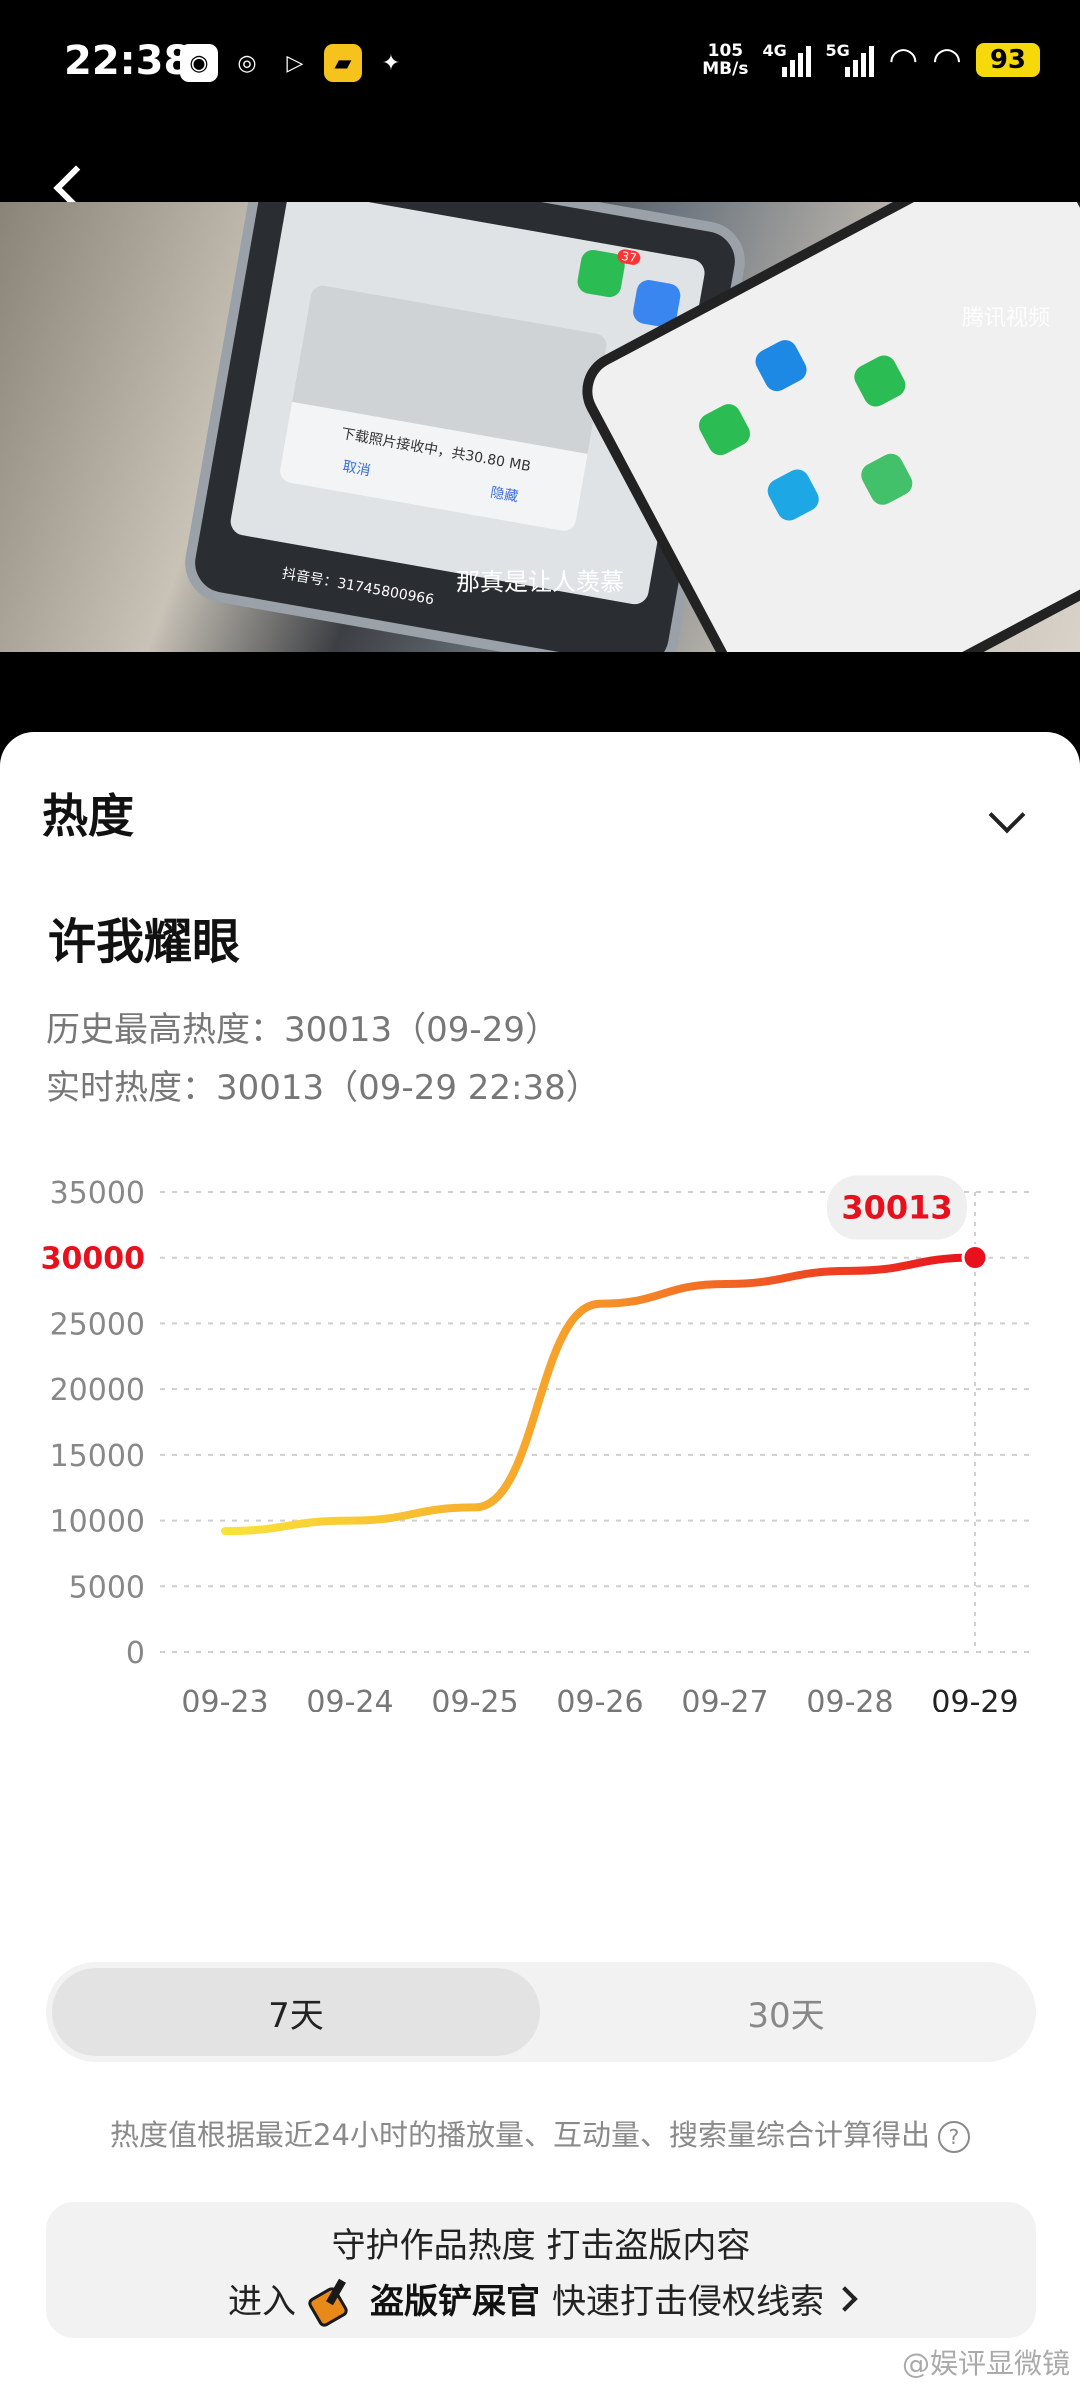 The height and width of the screenshot is (2400, 1080). What do you see at coordinates (247, 63) in the screenshot?
I see `weibo-icon: ◎` at bounding box center [247, 63].